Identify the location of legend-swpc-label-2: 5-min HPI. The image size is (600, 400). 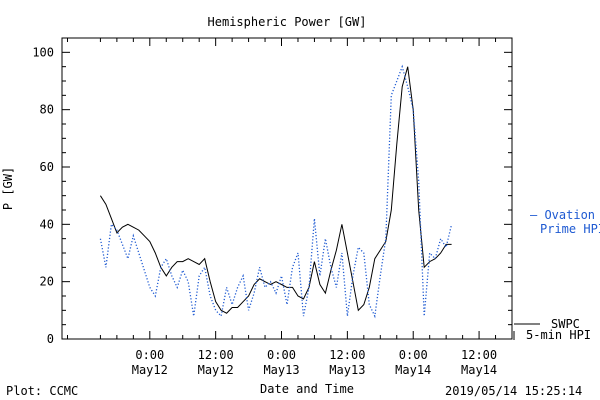
(558, 335).